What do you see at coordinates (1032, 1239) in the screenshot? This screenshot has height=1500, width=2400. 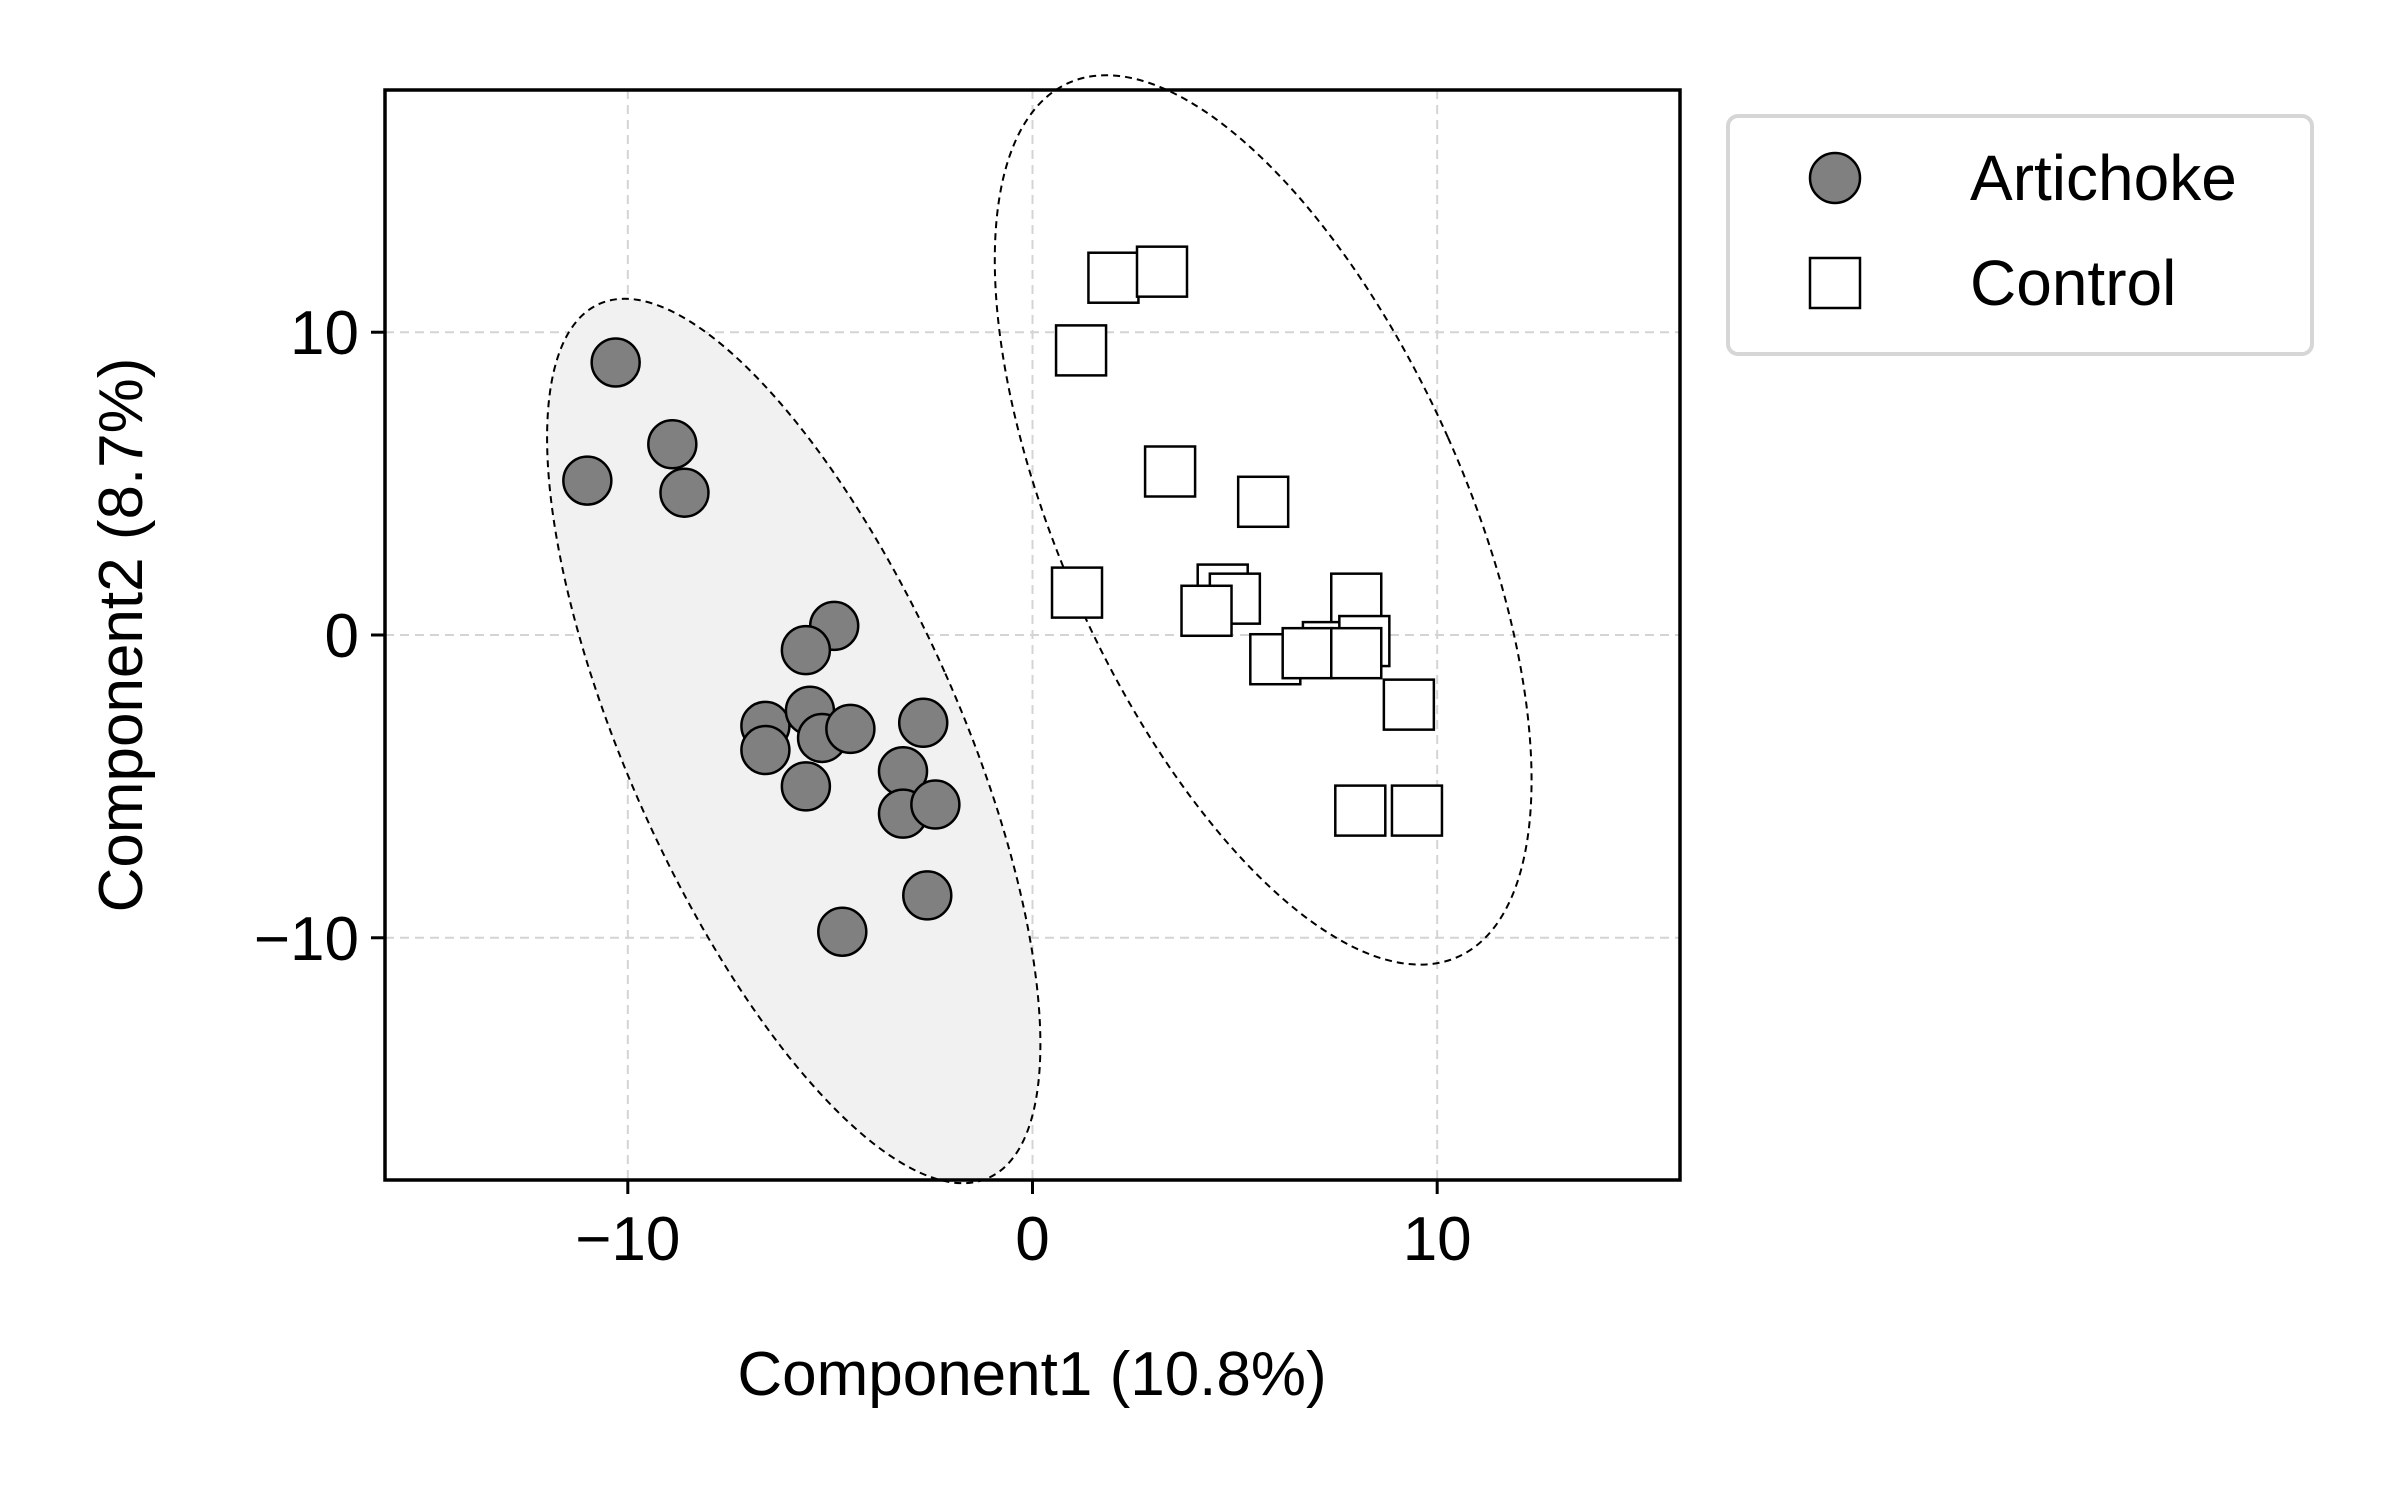 I see `x-tick-label: 0` at bounding box center [1032, 1239].